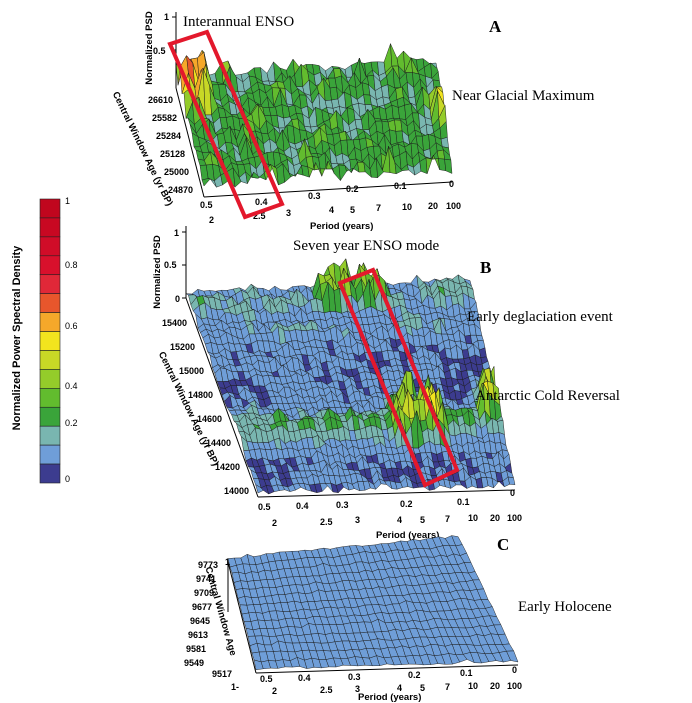  What do you see at coordinates (266, 679) in the screenshot?
I see `x-freq-c-0.5: 0.5` at bounding box center [266, 679].